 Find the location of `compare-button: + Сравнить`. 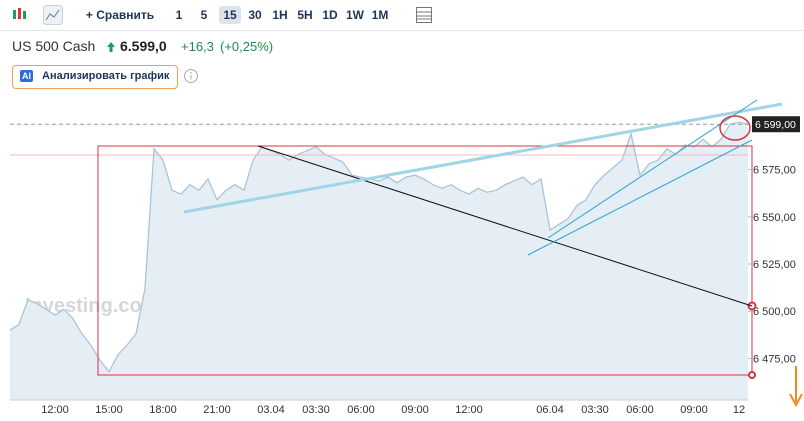

compare-button: + Сравнить is located at coordinates (120, 15).